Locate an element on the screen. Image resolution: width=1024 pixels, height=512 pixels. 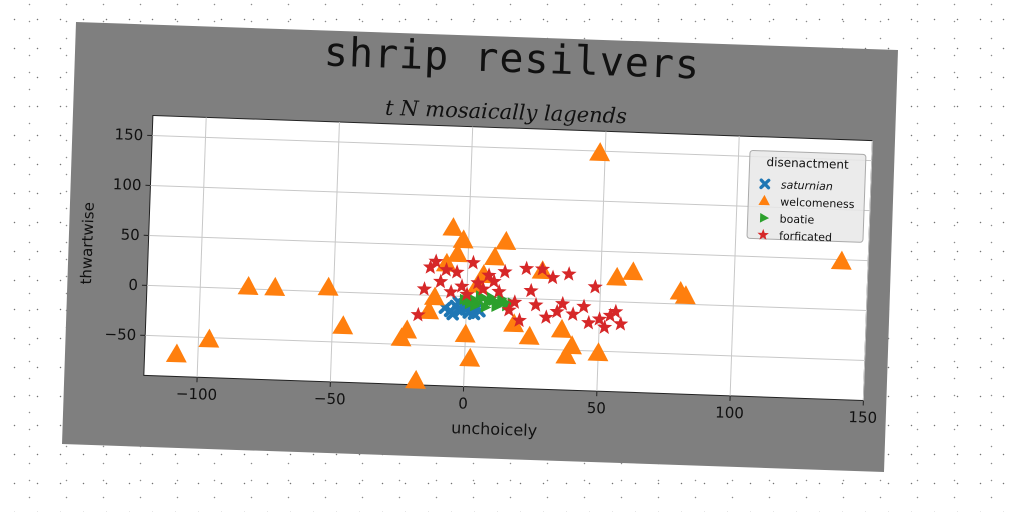
legend-label-saturnian: saturnian is located at coordinates (807, 185).